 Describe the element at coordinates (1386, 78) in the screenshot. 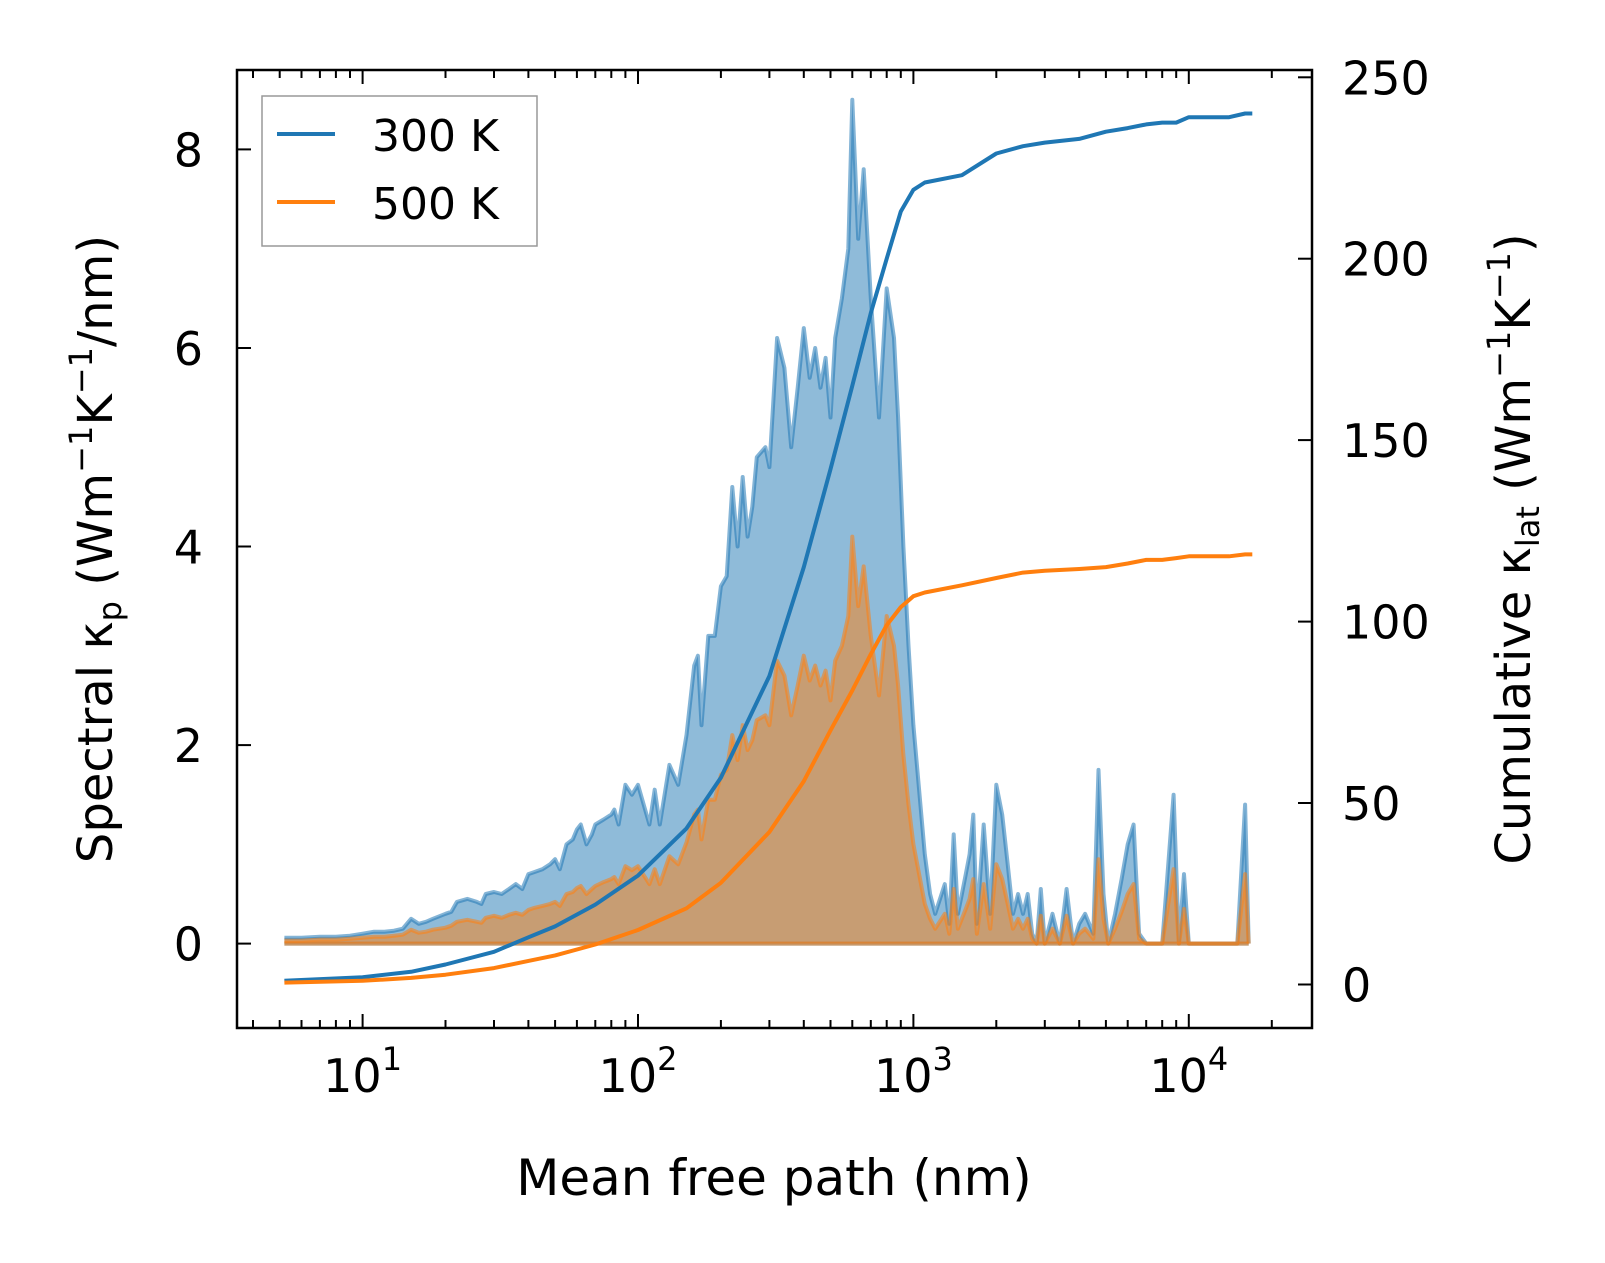

I see `y-right-tick-label: 250` at that location.